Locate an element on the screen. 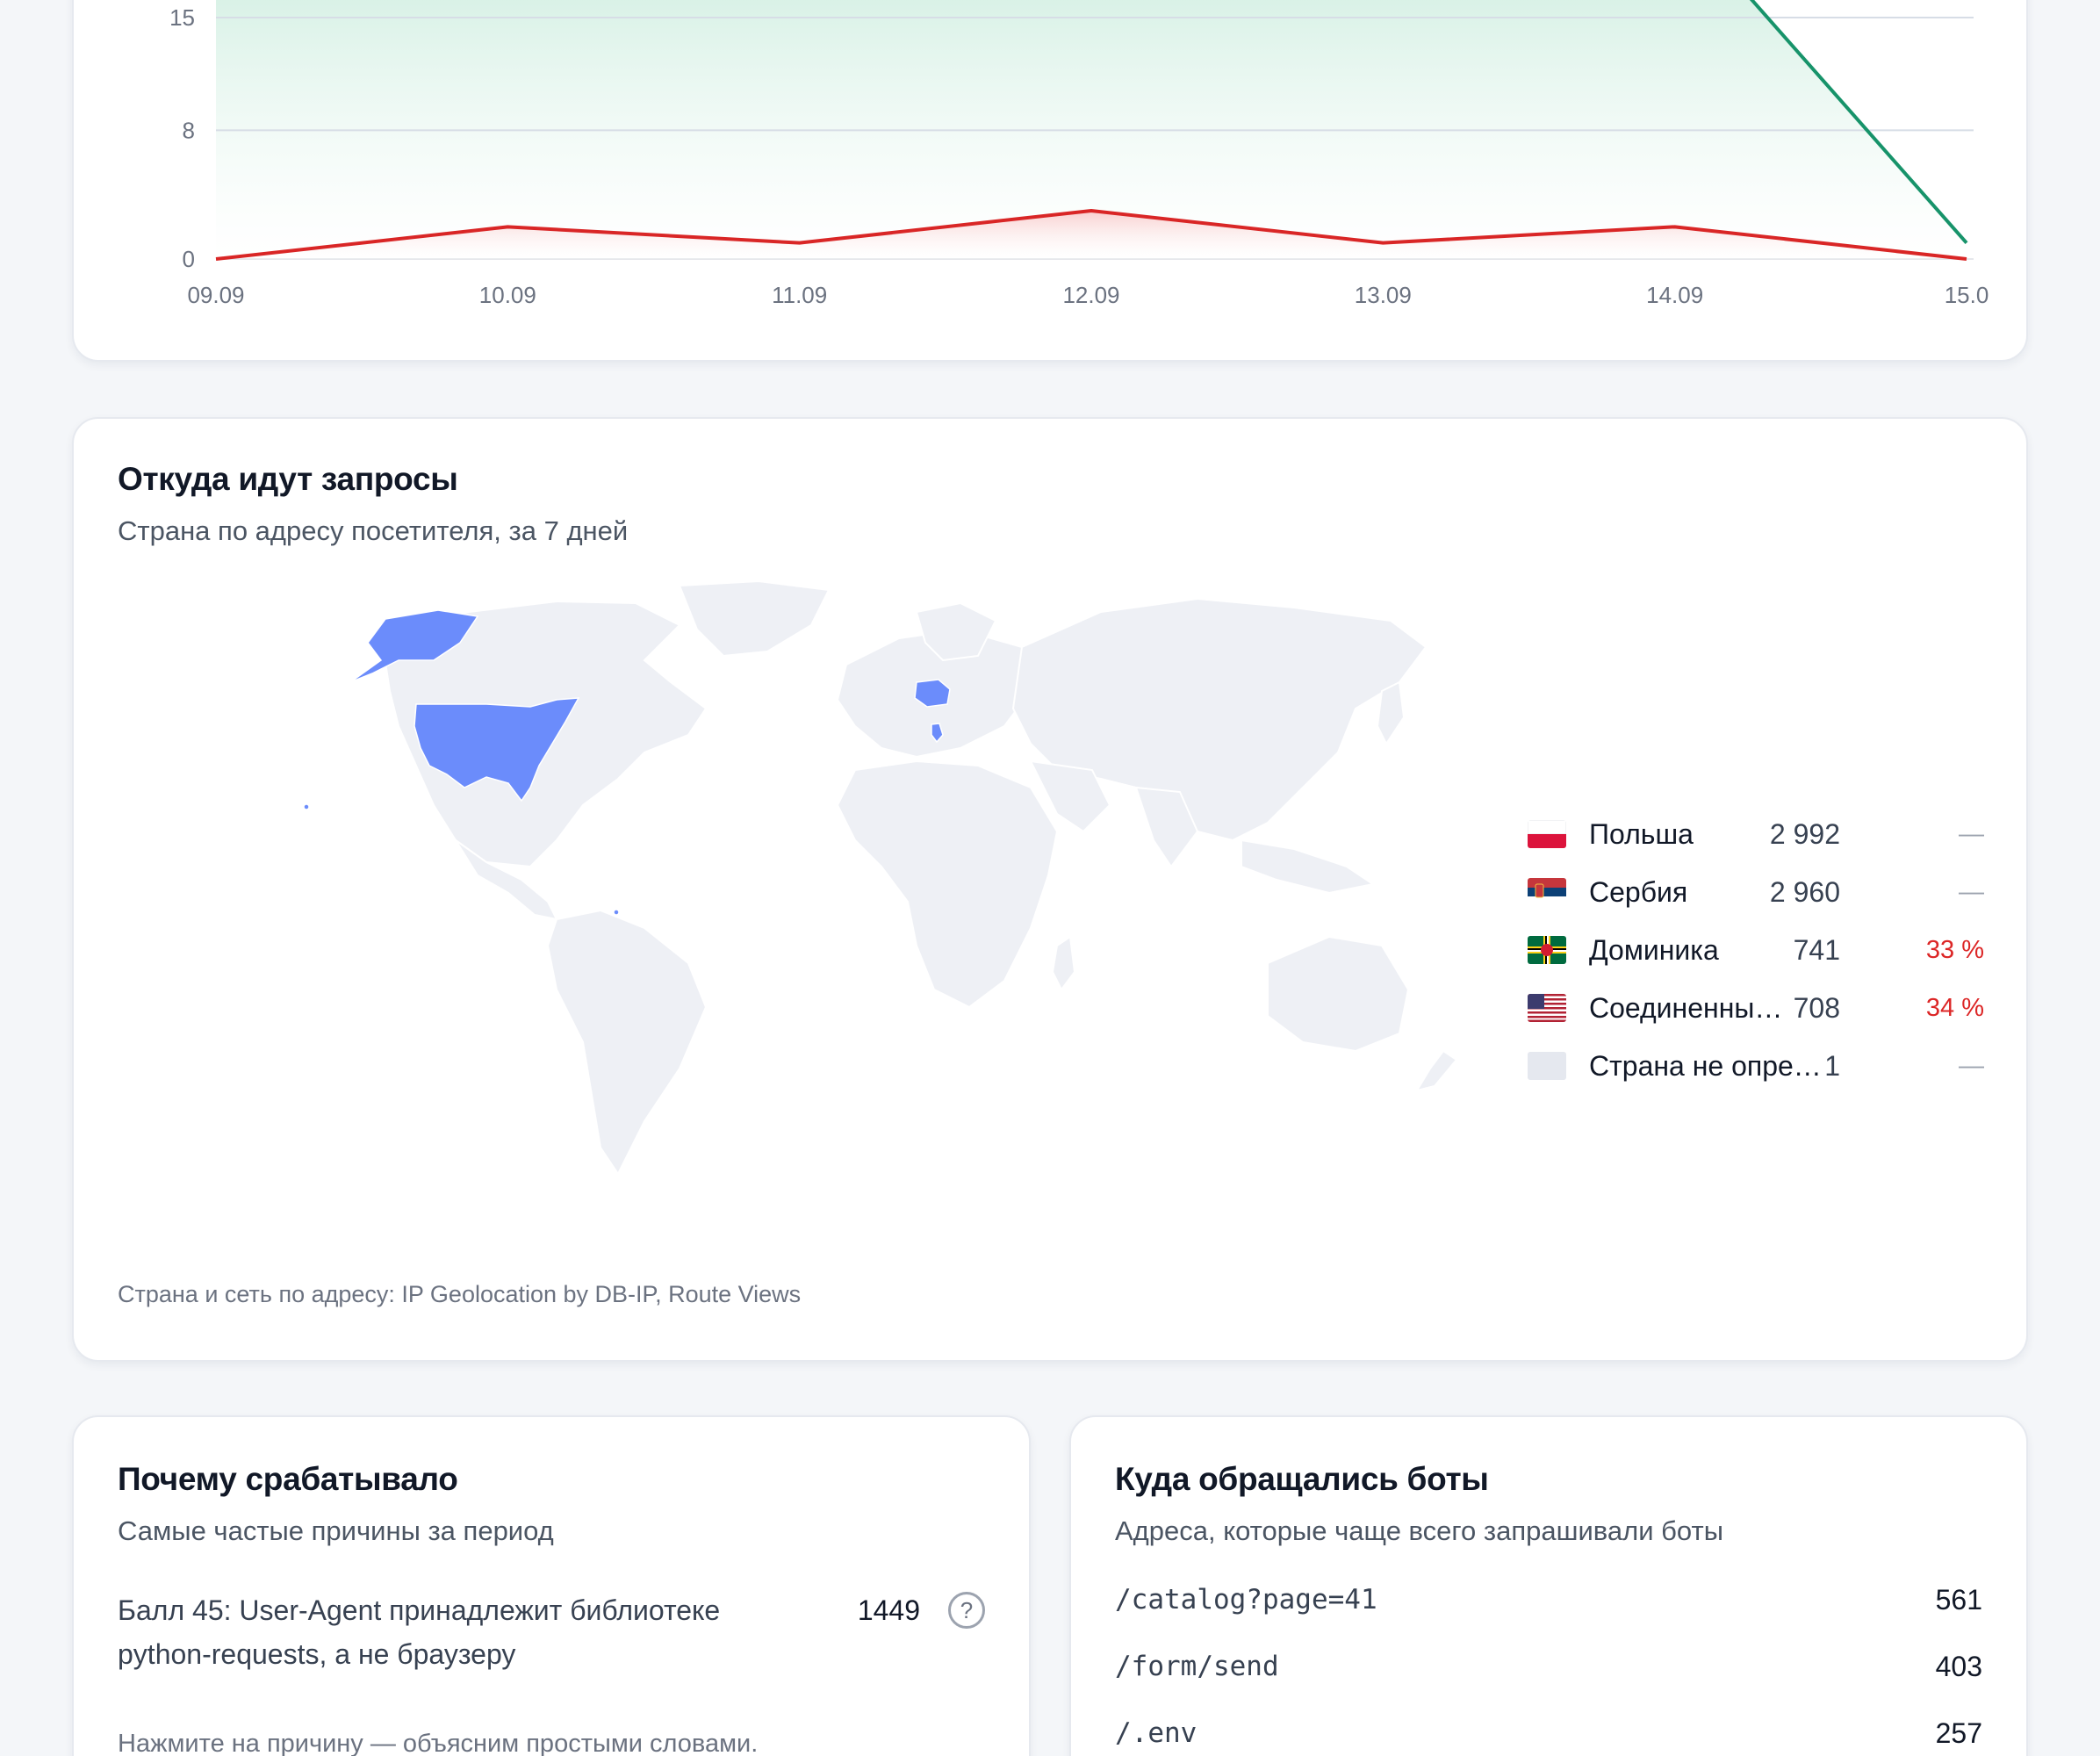  path-count: 403 is located at coordinates (1958, 1666).